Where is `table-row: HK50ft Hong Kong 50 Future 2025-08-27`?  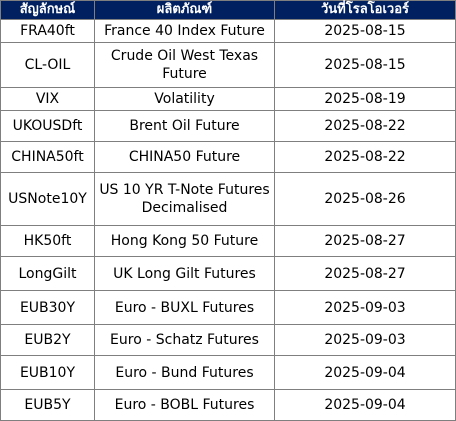
table-row: HK50ft Hong Kong 50 Future 2025-08-27 is located at coordinates (228, 241).